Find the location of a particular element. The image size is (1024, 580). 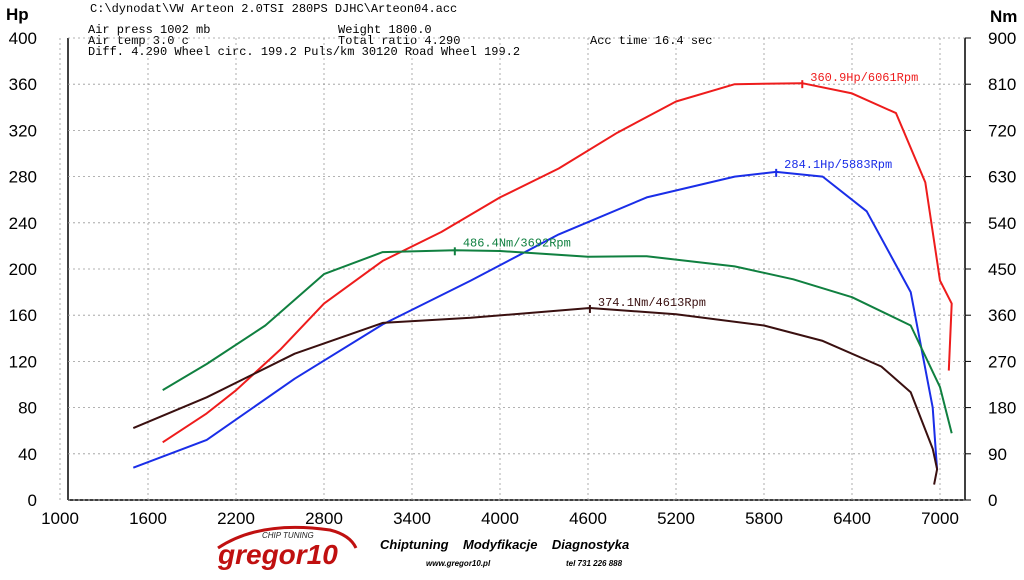

x-tick-label: 2800 is located at coordinates (324, 518).